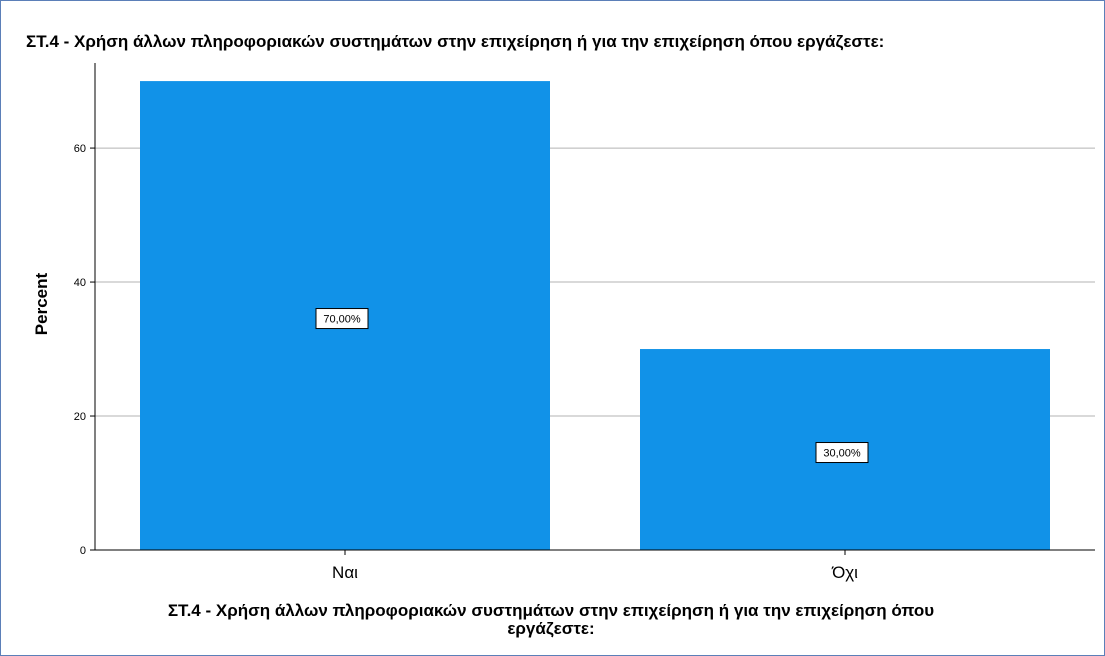 The image size is (1105, 656). I want to click on data-label: 70,00%, so click(342, 320).